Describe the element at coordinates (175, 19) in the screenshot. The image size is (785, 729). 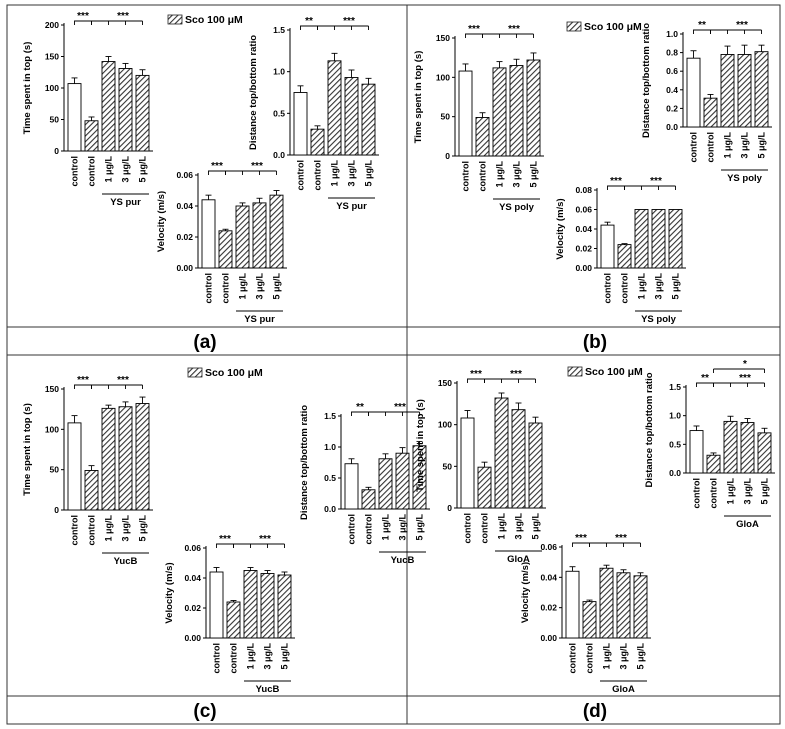
I see `legend-swatch` at that location.